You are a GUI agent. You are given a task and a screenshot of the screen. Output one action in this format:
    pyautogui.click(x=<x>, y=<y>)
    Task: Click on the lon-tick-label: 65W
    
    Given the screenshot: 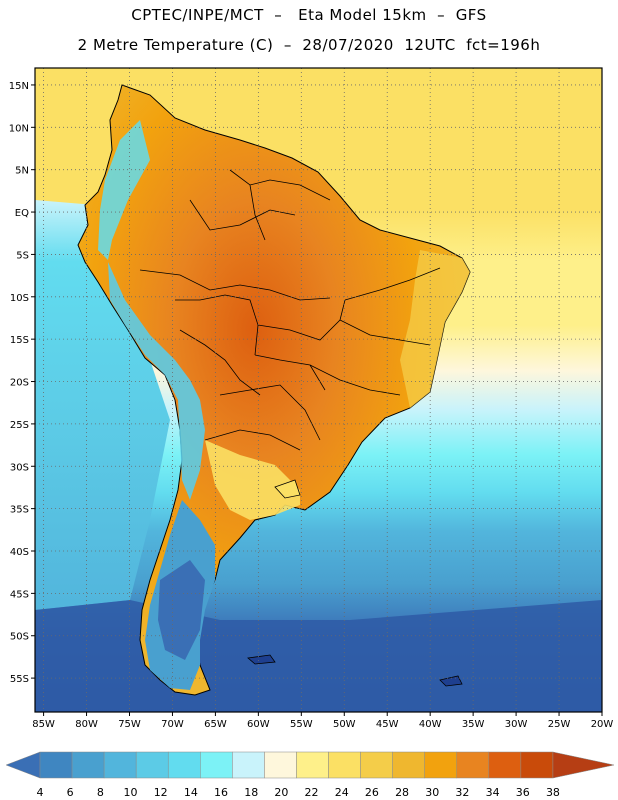 What is the action you would take?
    pyautogui.click(x=215, y=724)
    